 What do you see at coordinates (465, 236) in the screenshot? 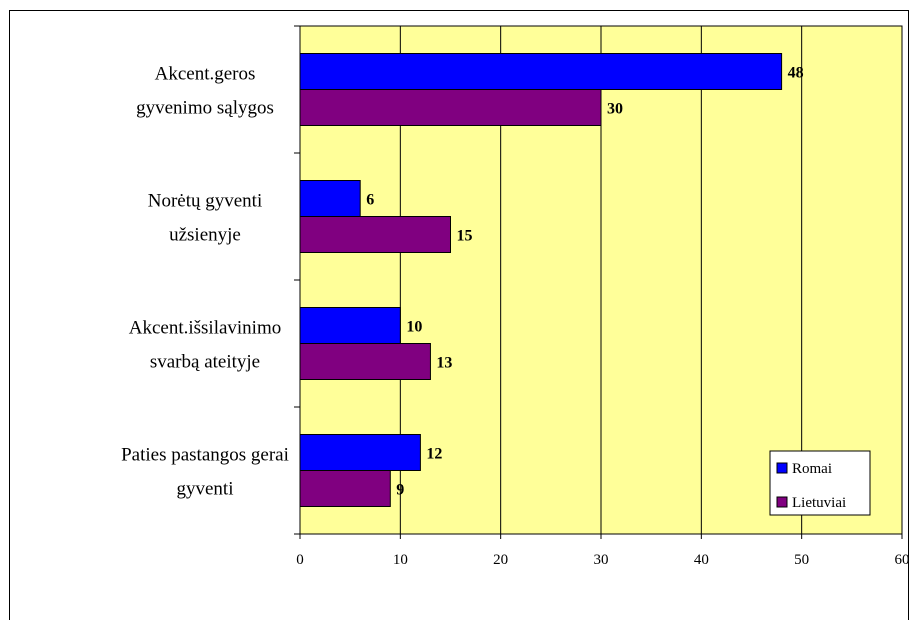
I see `data-label: 15` at bounding box center [465, 236].